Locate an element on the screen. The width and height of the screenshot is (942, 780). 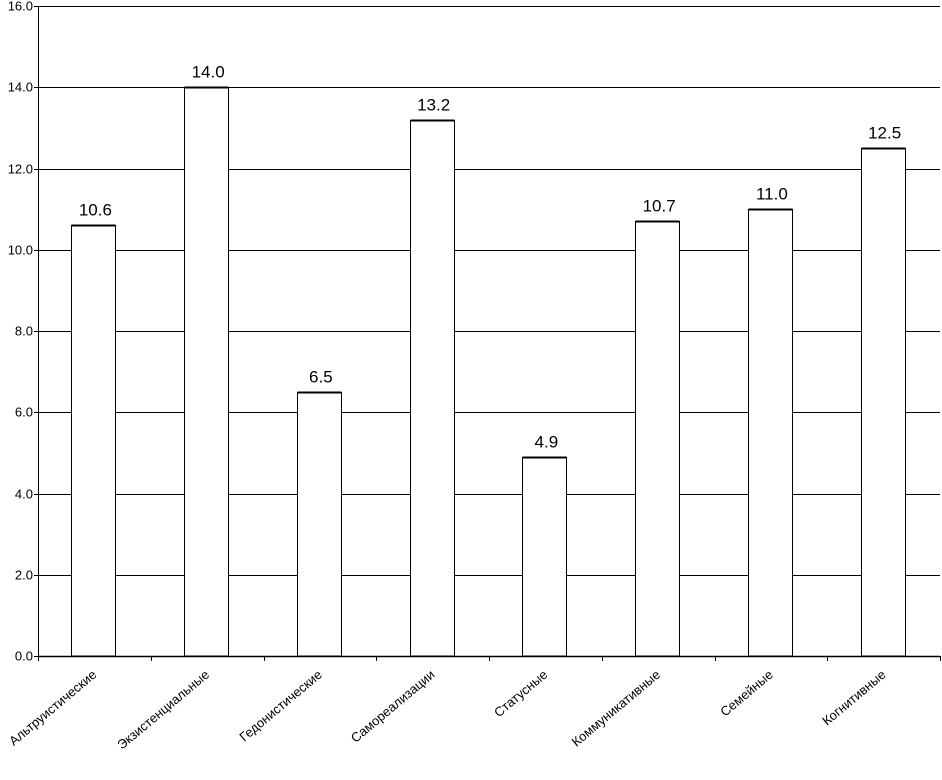
y-axis-tick-labels: 0.0 2.0 4.0 6.0 8.0 10.0 12.0 14.0 16.0 is located at coordinates (20, 332).